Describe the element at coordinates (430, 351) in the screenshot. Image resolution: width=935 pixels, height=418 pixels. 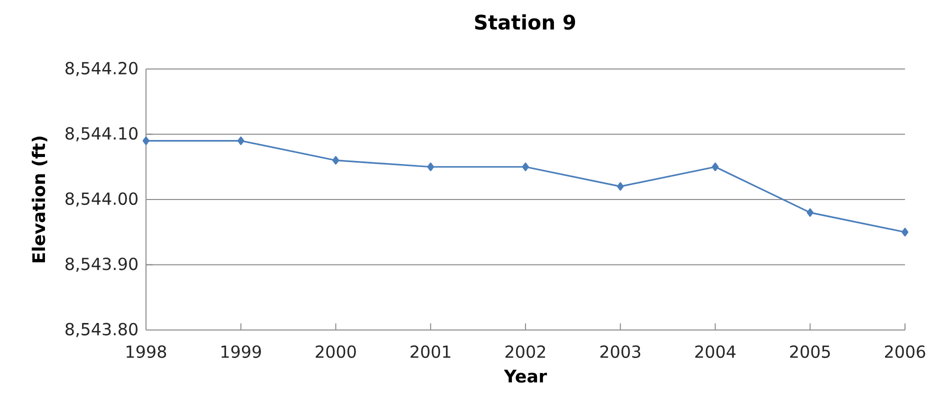
I see `x-tick-label: 2001` at that location.